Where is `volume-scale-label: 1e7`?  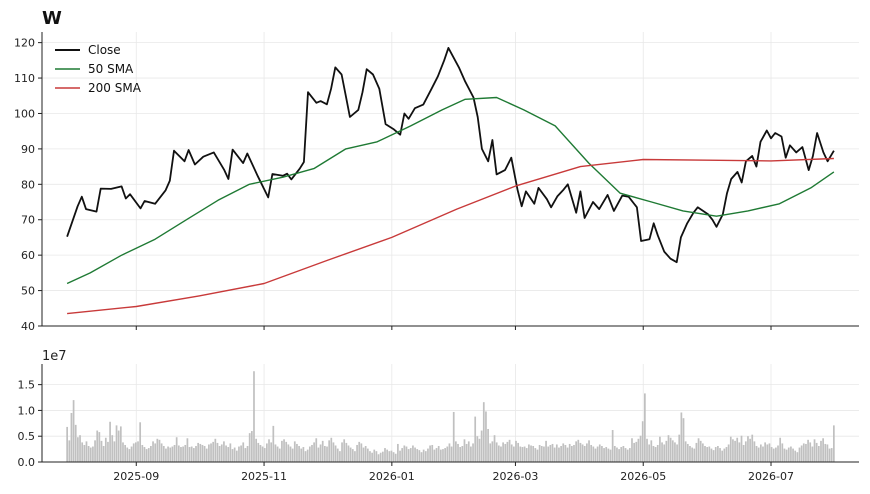 volume-scale-label: 1e7 is located at coordinates (54, 356).